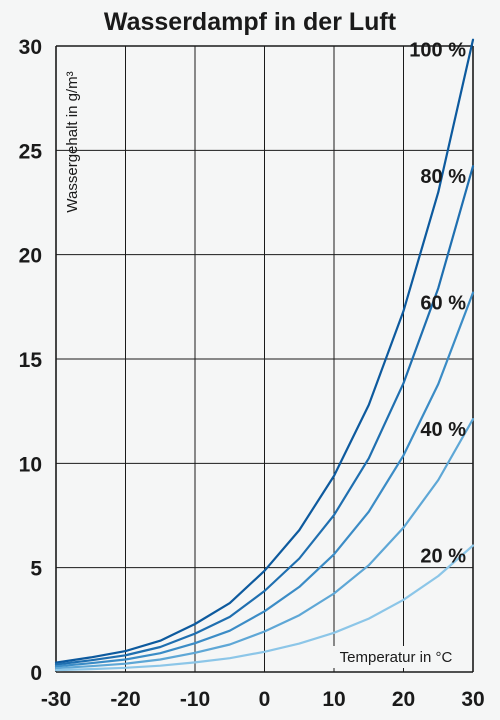 The width and height of the screenshot is (500, 720). What do you see at coordinates (250, 22) in the screenshot?
I see `chart-title: Wasserdampf in der Luft` at bounding box center [250, 22].